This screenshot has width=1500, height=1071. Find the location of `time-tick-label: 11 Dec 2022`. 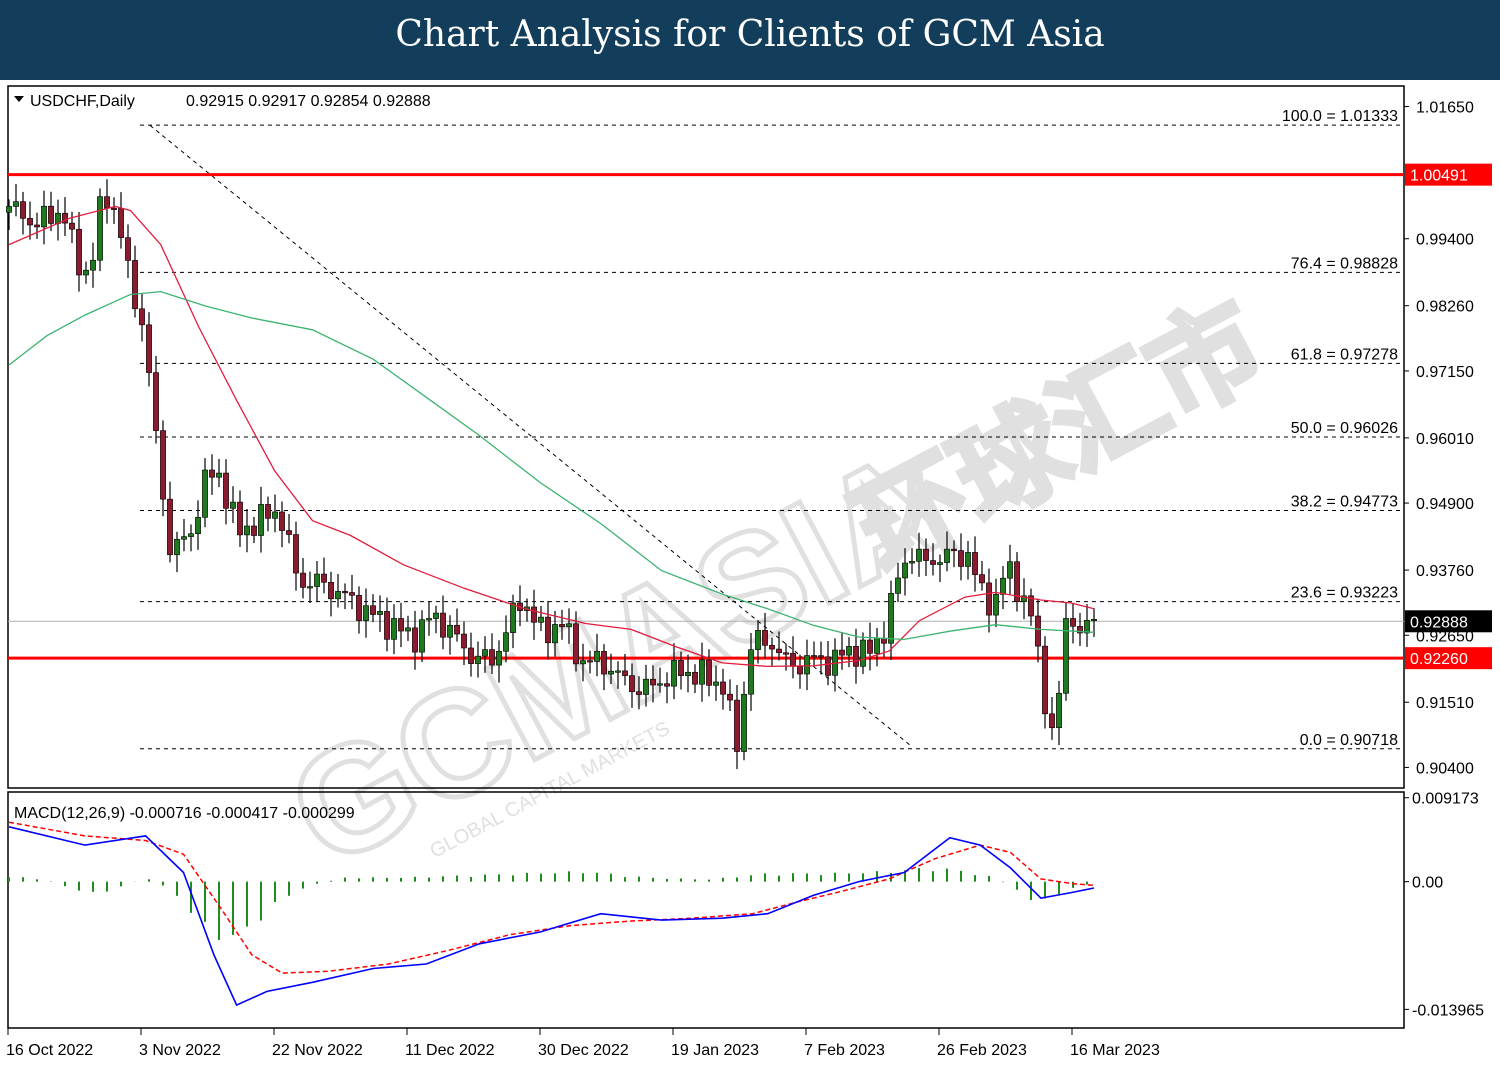

time-tick-label: 11 Dec 2022 is located at coordinates (450, 1050).